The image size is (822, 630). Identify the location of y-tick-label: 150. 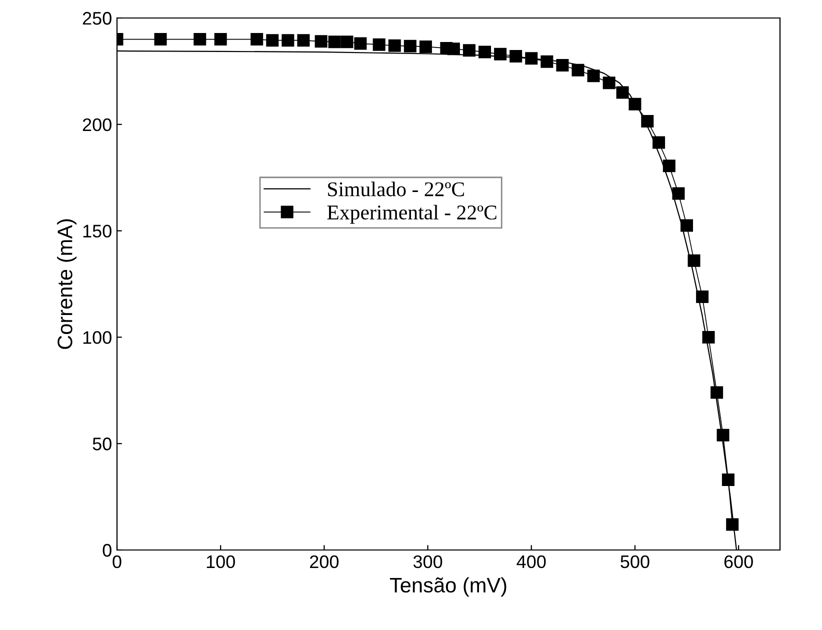
(97, 231).